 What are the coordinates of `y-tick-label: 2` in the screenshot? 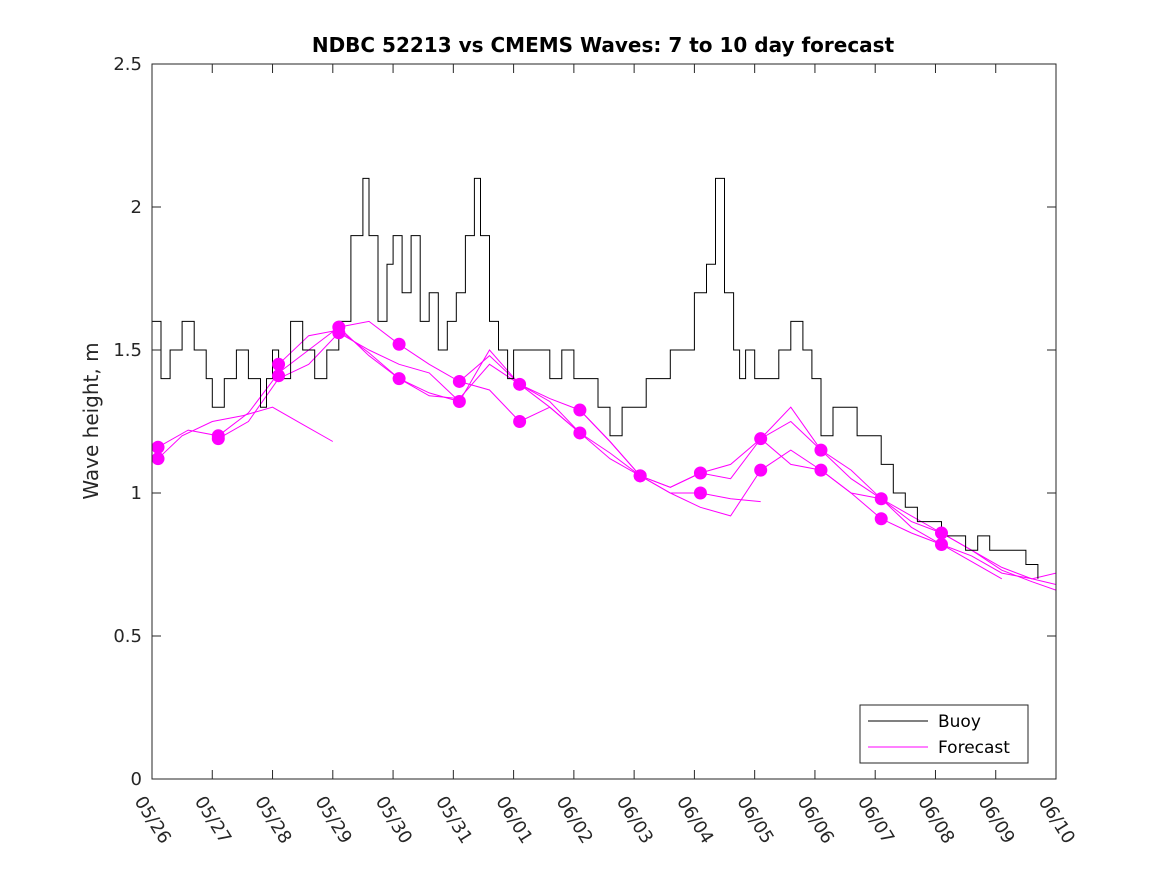 It's located at (136, 207).